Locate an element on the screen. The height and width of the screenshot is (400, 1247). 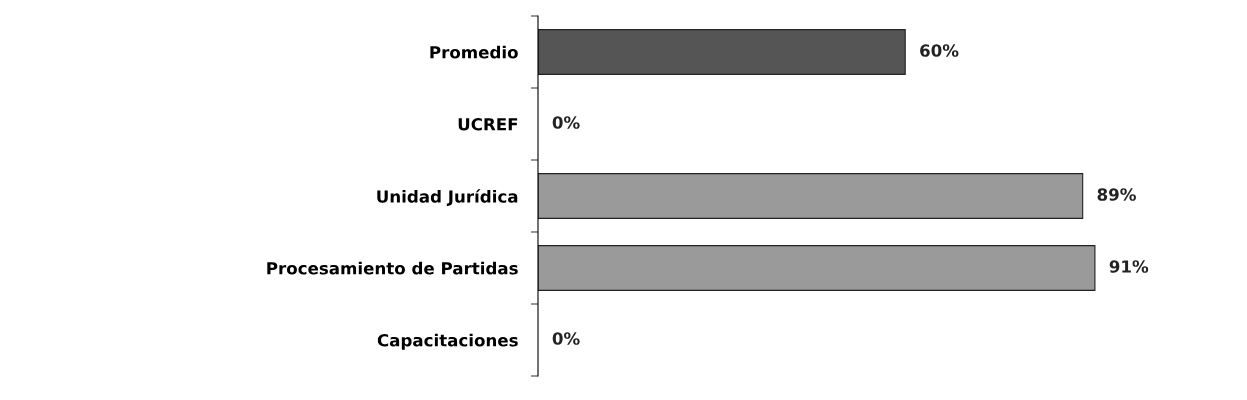
data-label: 91% is located at coordinates (1129, 266).